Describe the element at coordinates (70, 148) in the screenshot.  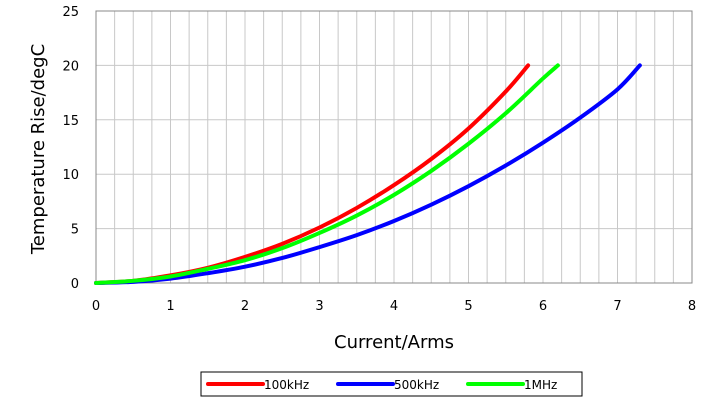
I see `y-axis-ticks: 0 5 10 15 20 25` at that location.